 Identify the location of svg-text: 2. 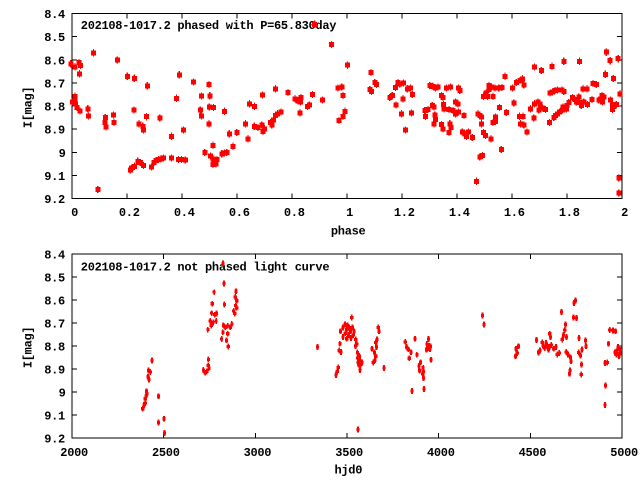
(624, 213).